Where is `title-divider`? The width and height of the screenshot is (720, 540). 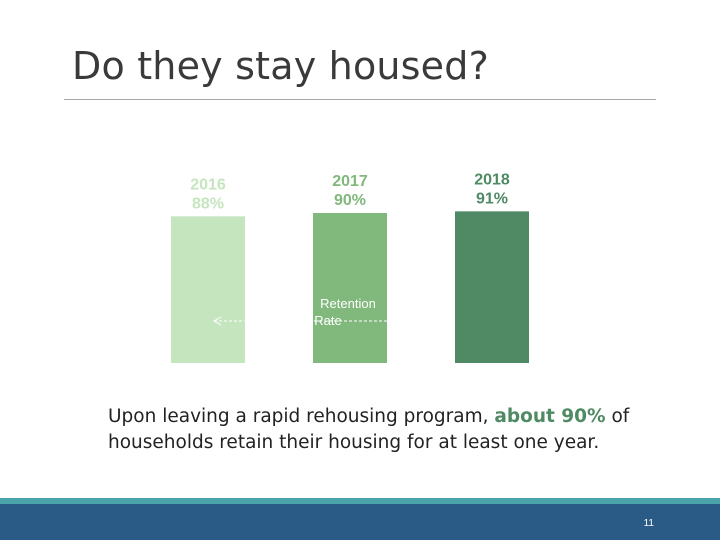 title-divider is located at coordinates (360, 99).